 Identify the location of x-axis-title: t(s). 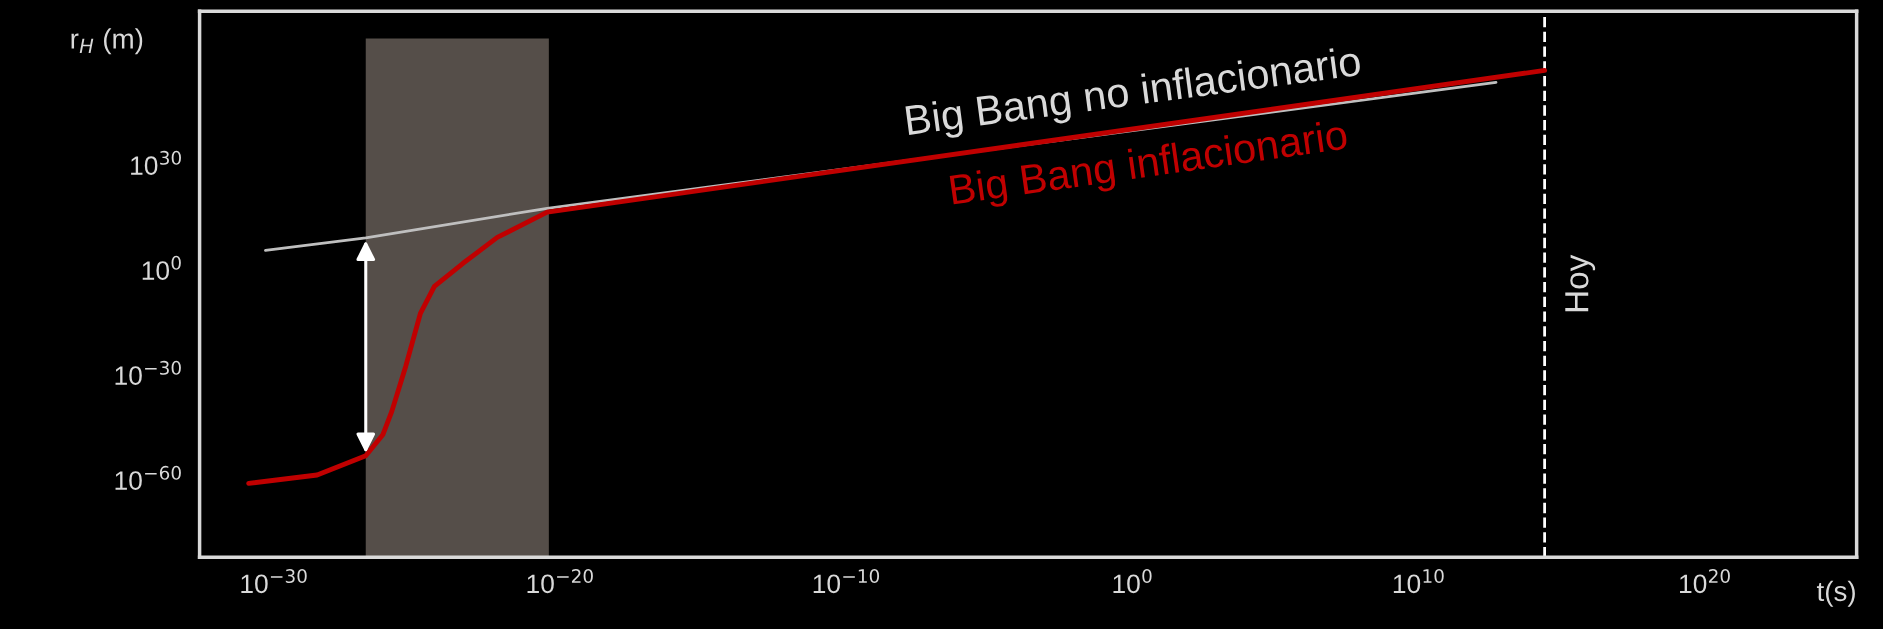
(1835, 593).